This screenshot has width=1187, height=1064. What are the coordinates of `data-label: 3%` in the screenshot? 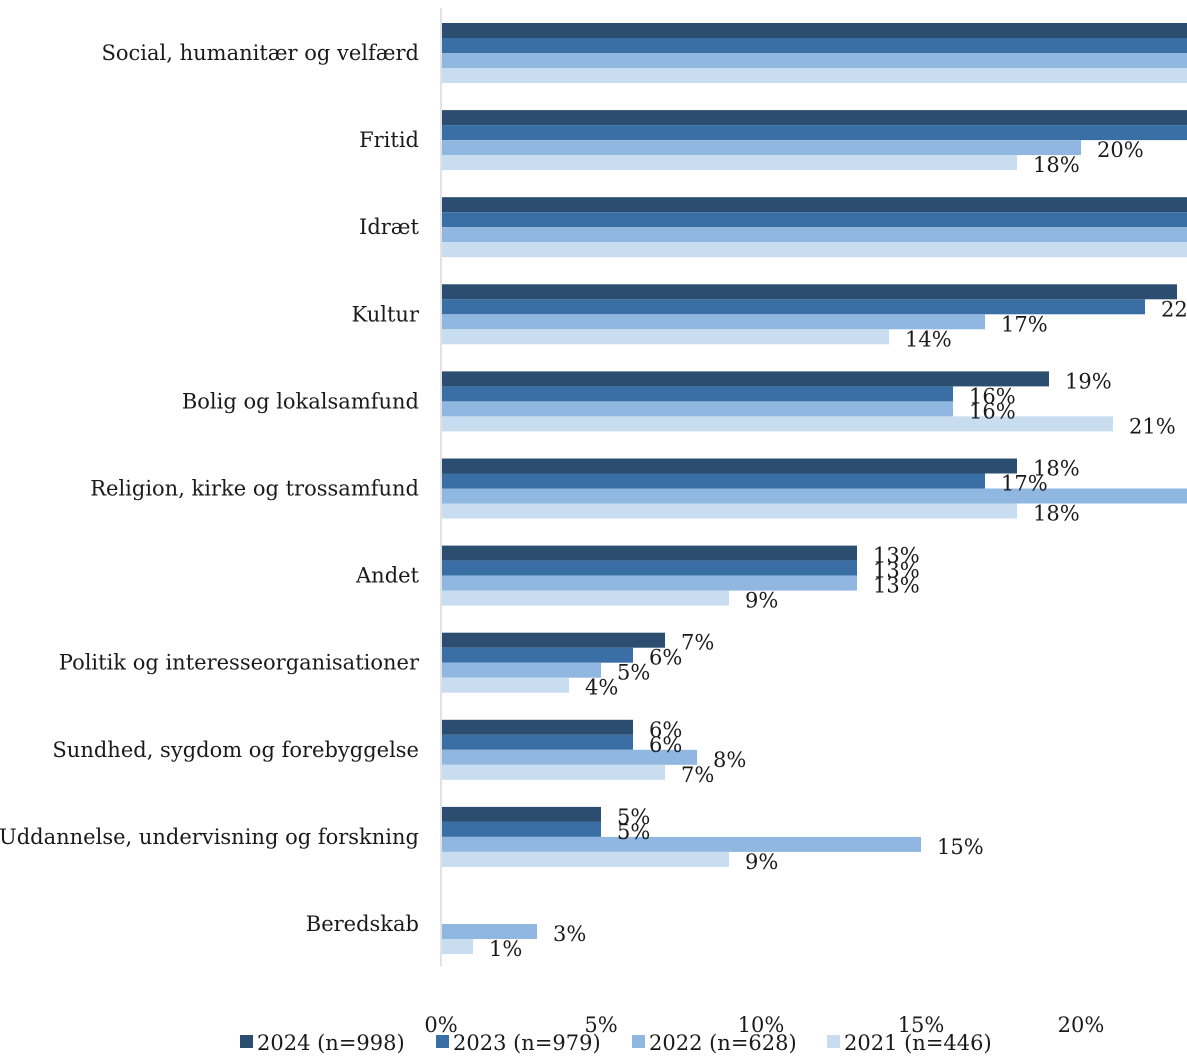 It's located at (569, 934).